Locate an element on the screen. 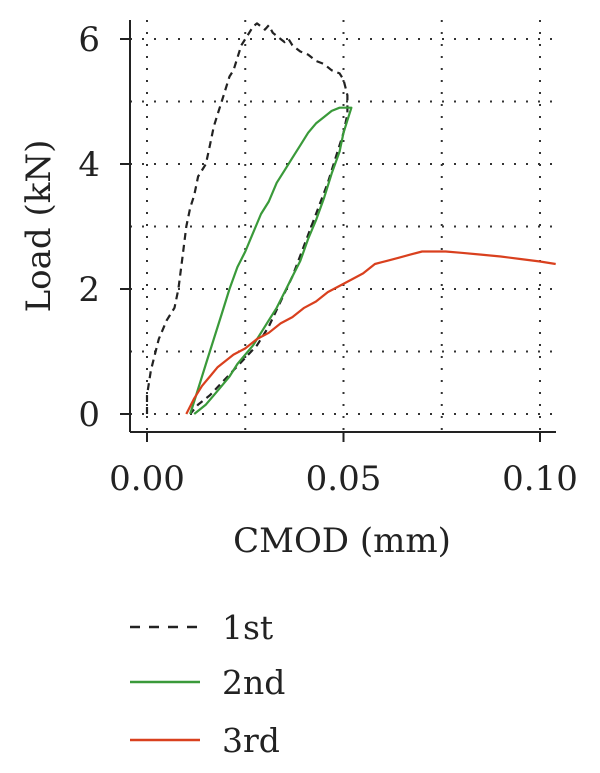  legend: 1st 2nd 3rd is located at coordinates (207, 684).